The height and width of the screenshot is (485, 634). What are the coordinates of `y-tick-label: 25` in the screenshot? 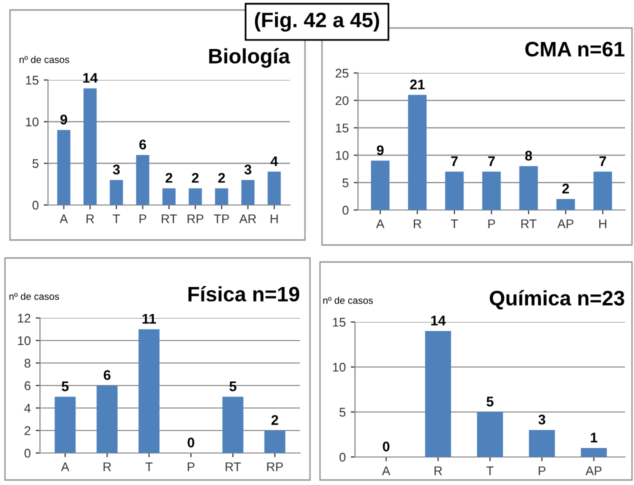 It's located at (342, 73).